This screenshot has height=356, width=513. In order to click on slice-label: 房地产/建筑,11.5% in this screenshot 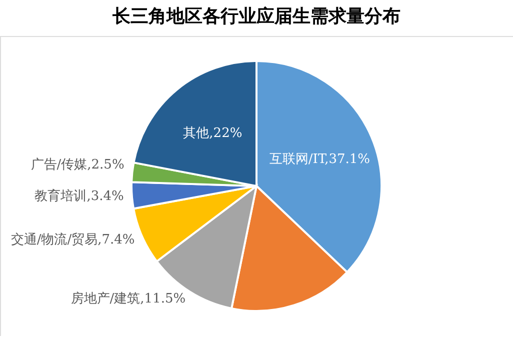, I will do `click(128, 298)`.